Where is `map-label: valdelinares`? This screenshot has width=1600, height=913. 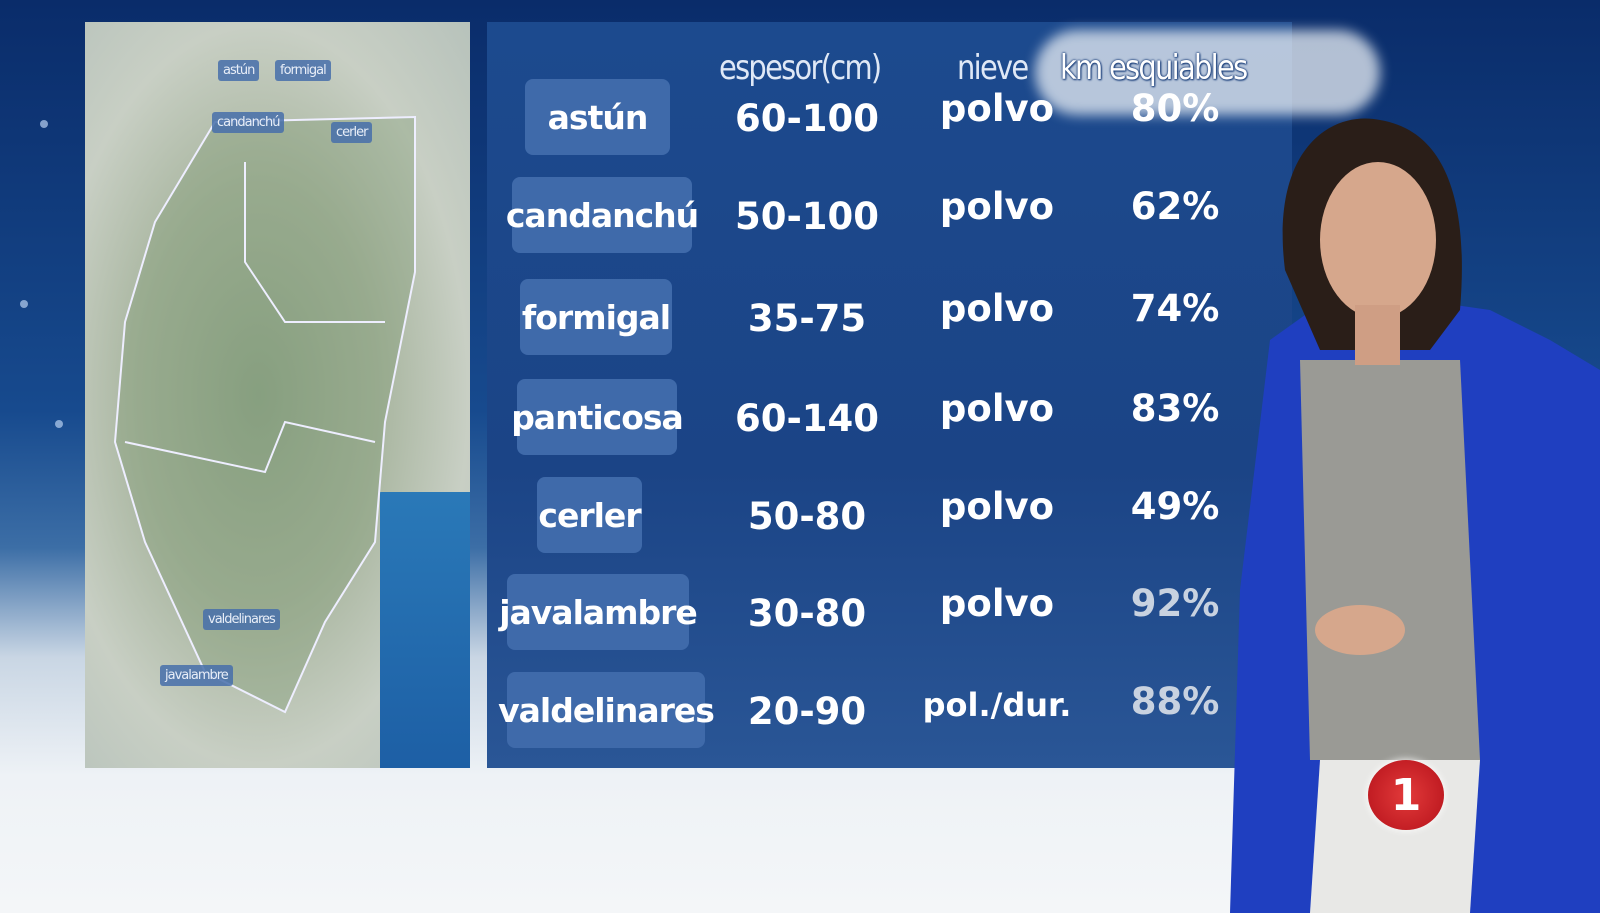 map-label: valdelinares is located at coordinates (241, 619).